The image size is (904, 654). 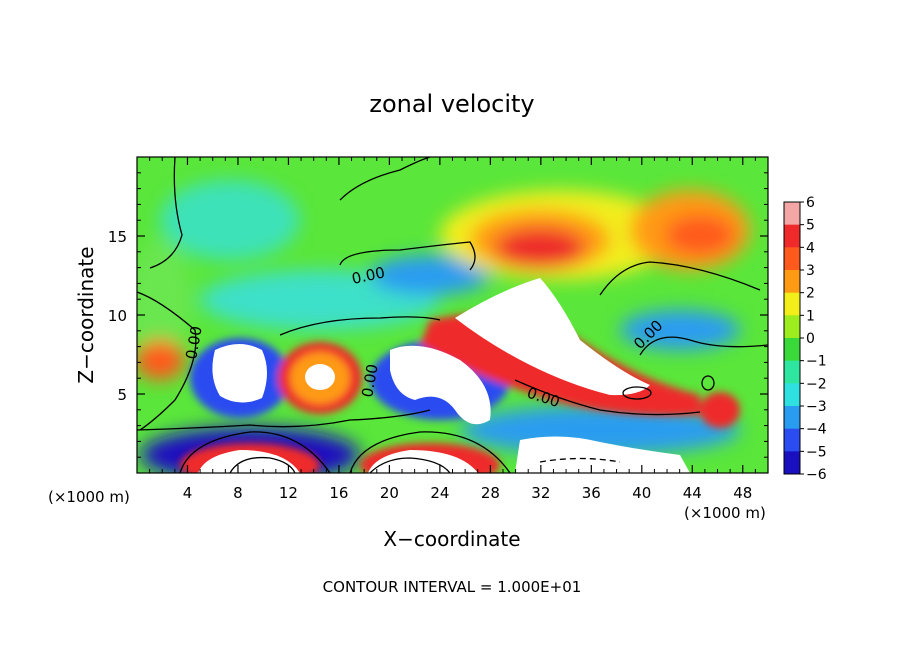 I want to click on colorbar-label: 4, so click(x=810, y=248).